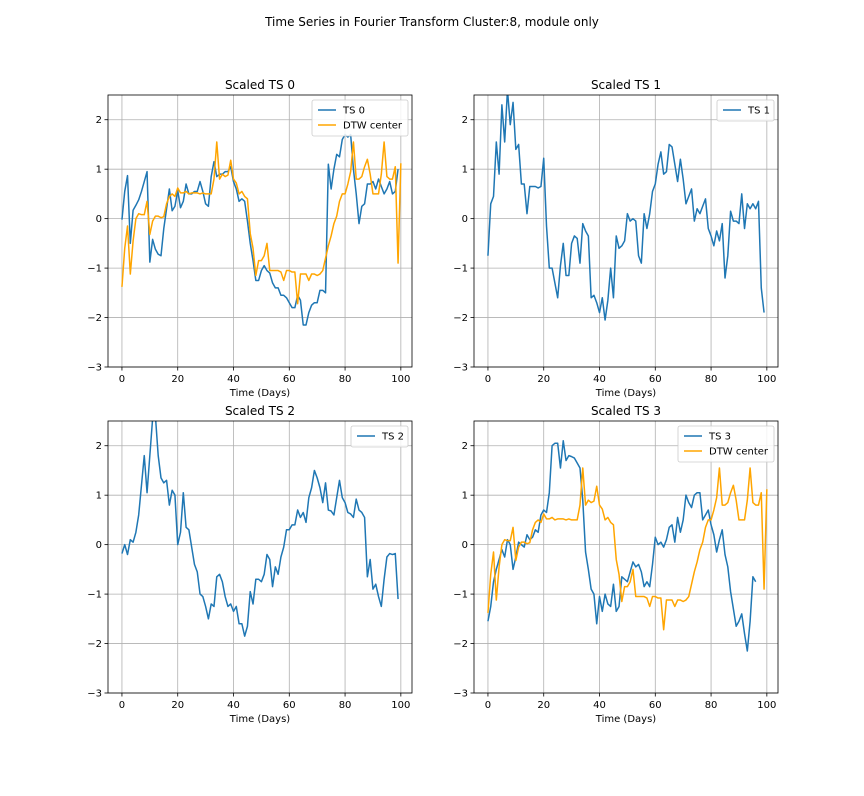 The width and height of the screenshot is (864, 796). Describe the element at coordinates (719, 437) in the screenshot. I see `legend-label: TS 3` at that location.